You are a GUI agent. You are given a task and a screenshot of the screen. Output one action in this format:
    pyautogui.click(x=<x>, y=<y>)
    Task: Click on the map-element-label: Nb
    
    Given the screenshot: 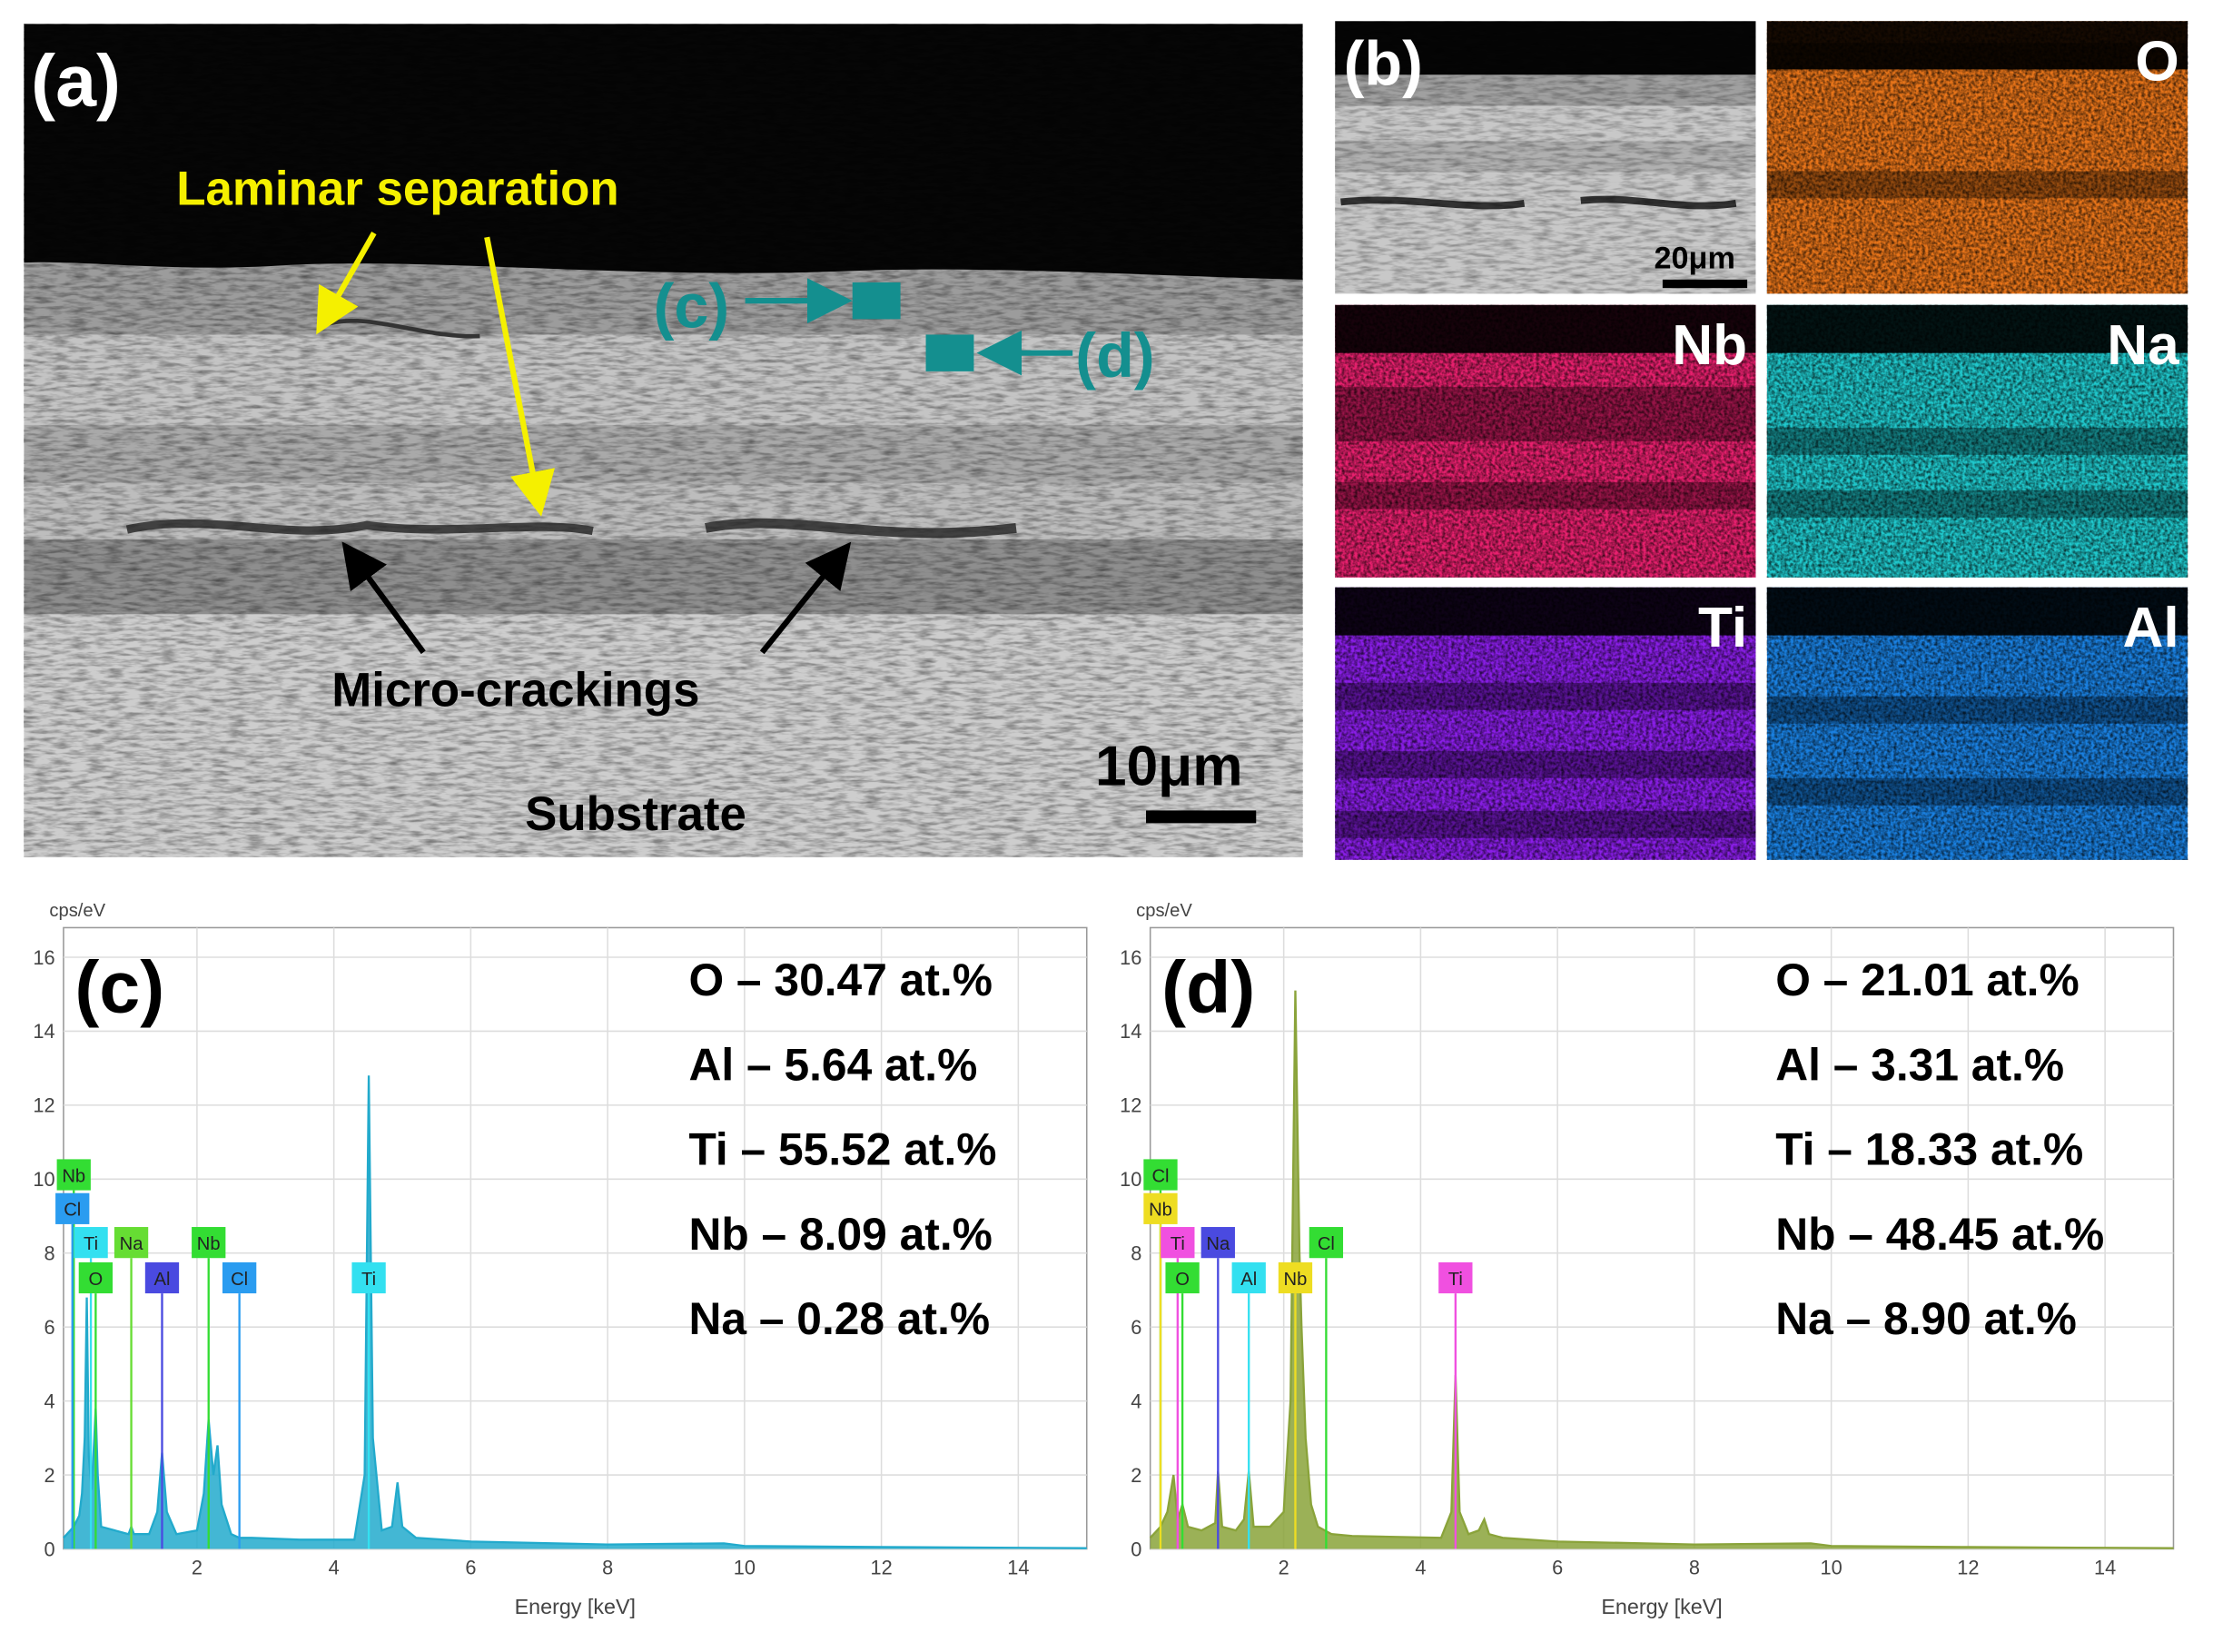 What is the action you would take?
    pyautogui.click(x=1709, y=345)
    